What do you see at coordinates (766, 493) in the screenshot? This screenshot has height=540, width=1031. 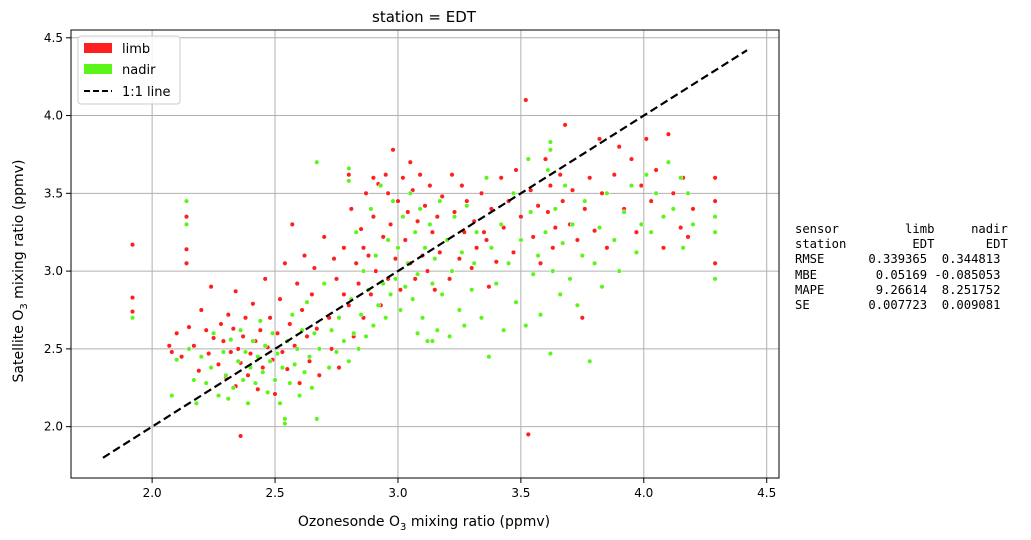 I see `x-tick-label: 4.5` at bounding box center [766, 493].